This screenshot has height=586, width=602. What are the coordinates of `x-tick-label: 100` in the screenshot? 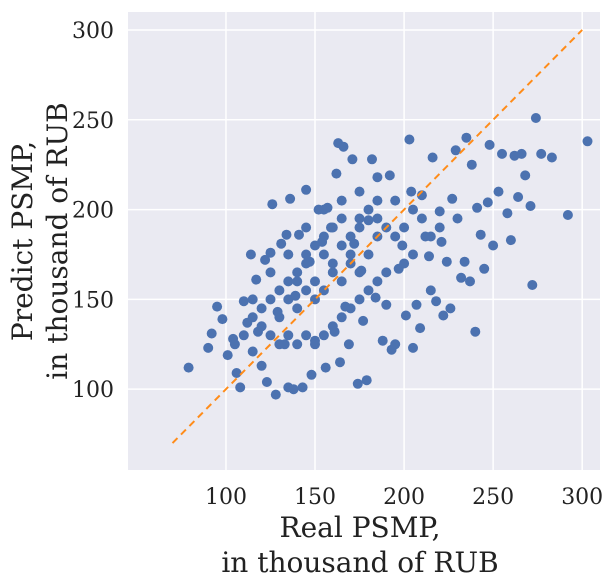 It's located at (226, 497).